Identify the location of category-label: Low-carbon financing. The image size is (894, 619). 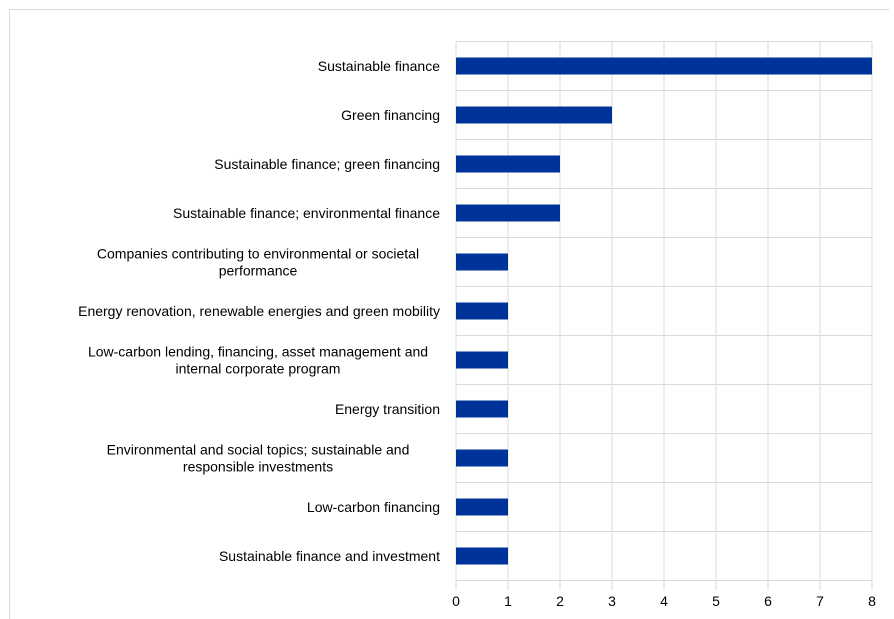
(373, 507).